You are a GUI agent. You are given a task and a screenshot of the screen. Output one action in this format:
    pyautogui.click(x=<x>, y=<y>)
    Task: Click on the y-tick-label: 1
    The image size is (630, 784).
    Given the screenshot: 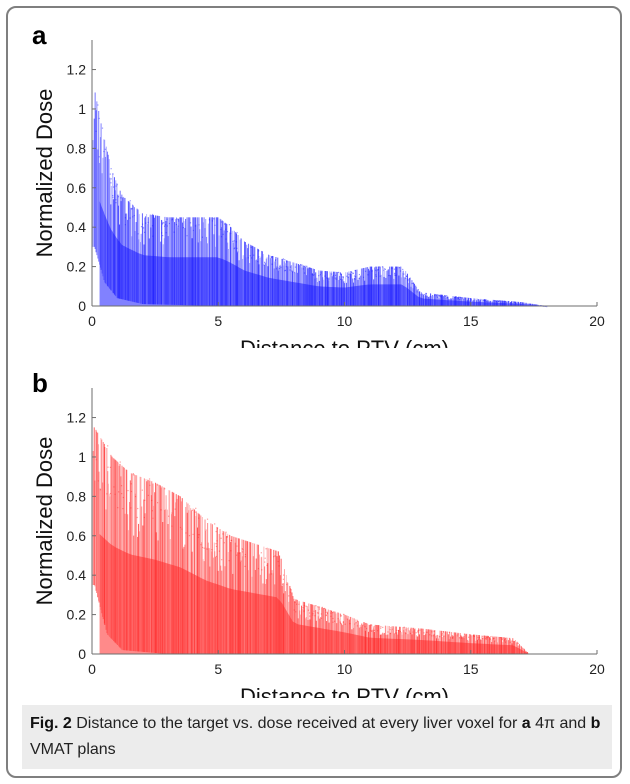 What is the action you would take?
    pyautogui.click(x=82, y=457)
    